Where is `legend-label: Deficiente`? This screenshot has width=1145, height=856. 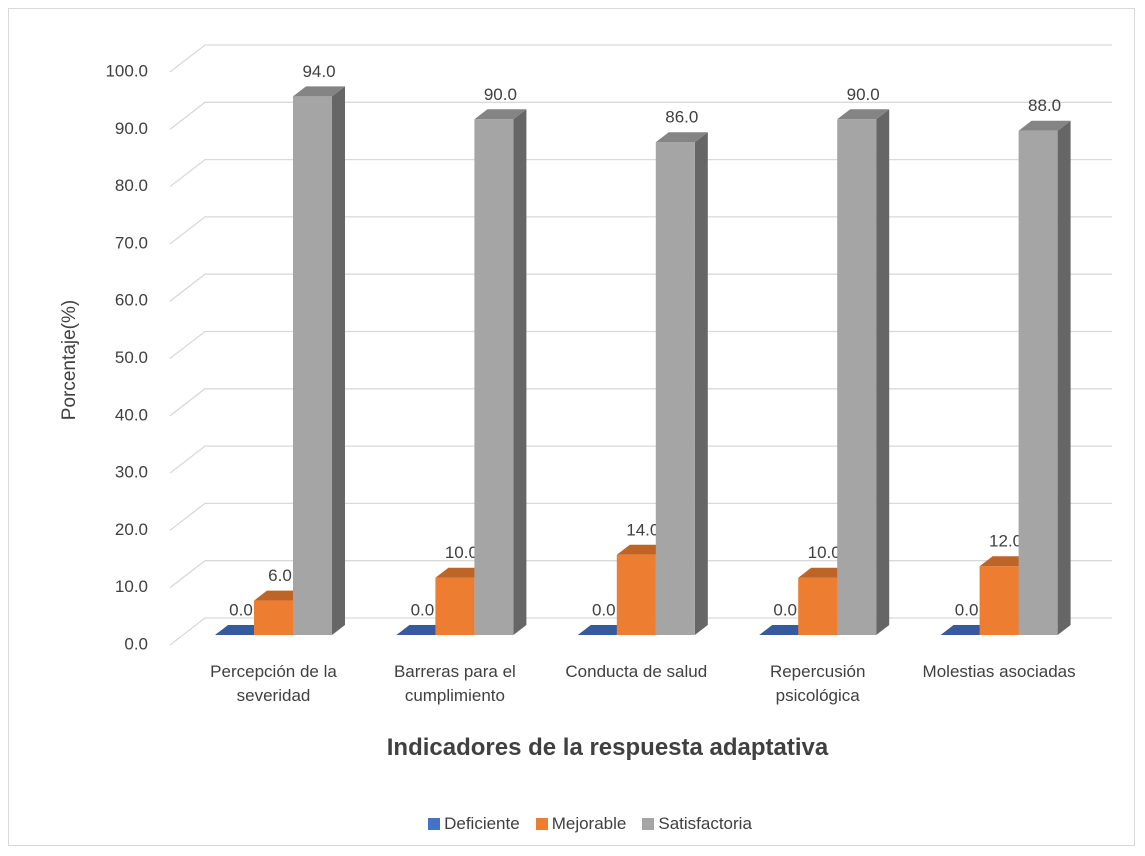 legend-label: Deficiente is located at coordinates (482, 823).